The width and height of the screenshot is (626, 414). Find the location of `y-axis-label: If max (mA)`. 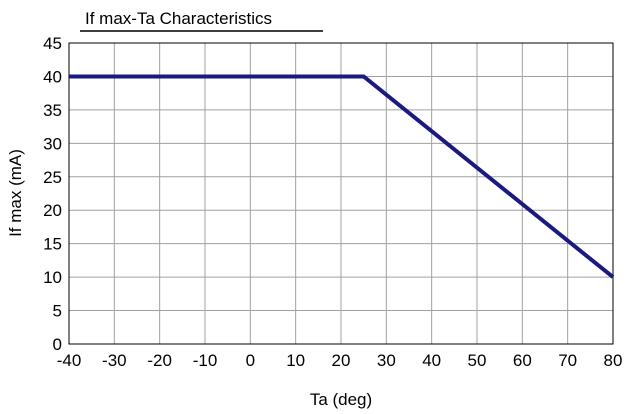

y-axis-label: If max (mA) is located at coordinates (15, 193).